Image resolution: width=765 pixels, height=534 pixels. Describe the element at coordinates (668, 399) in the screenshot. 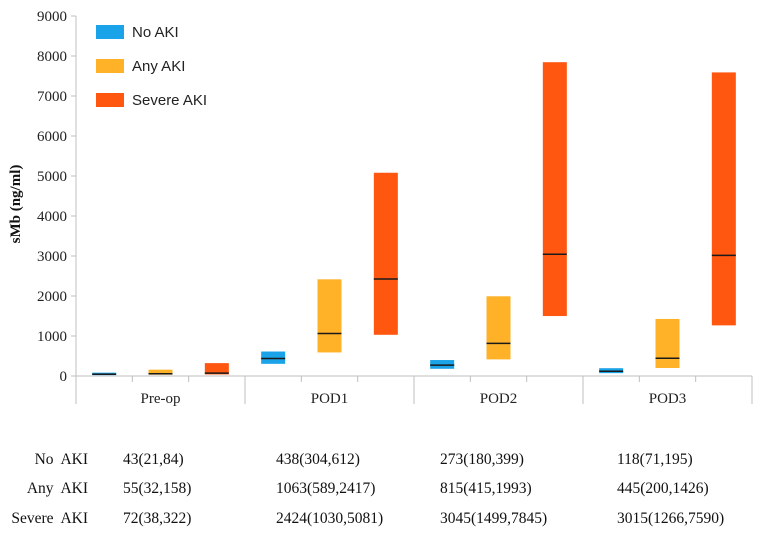

I see `x-tick-label: POD3` at that location.